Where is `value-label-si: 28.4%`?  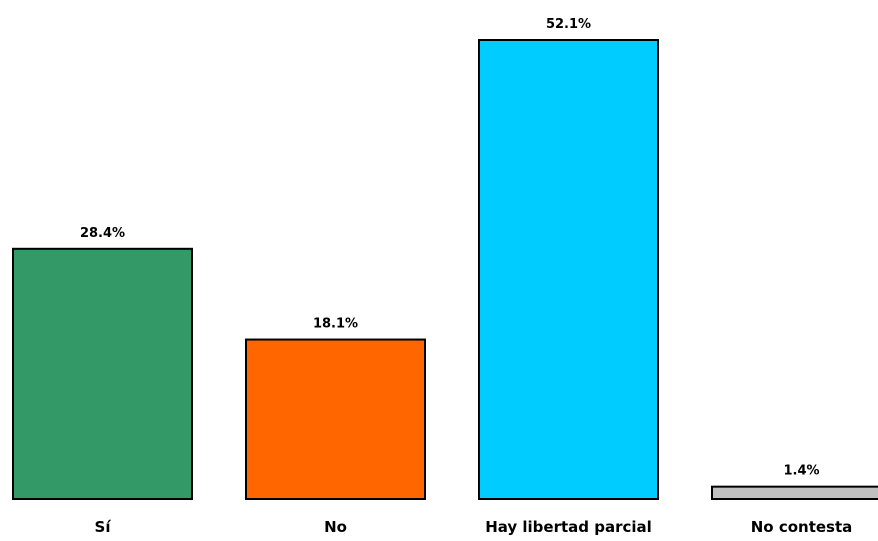
value-label-si: 28.4% is located at coordinates (102, 233).